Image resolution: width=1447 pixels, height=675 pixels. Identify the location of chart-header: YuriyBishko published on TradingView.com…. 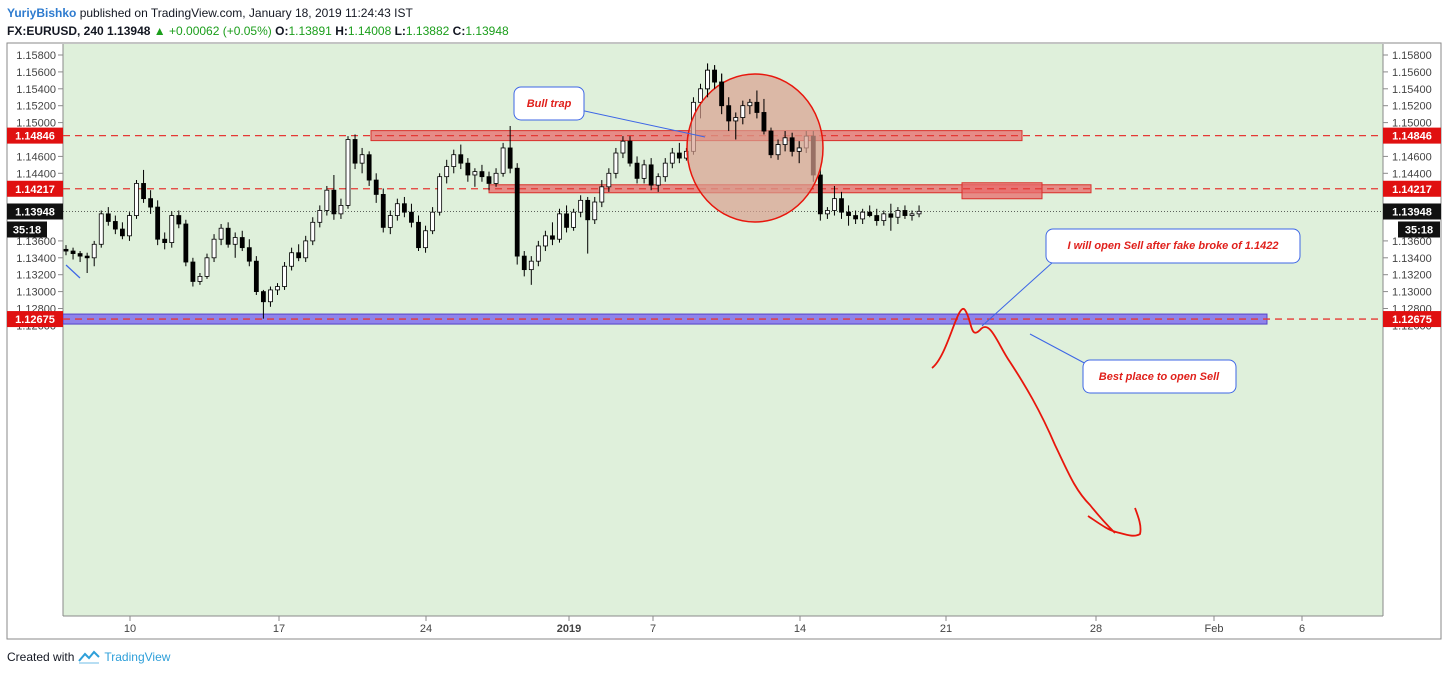
(258, 22).